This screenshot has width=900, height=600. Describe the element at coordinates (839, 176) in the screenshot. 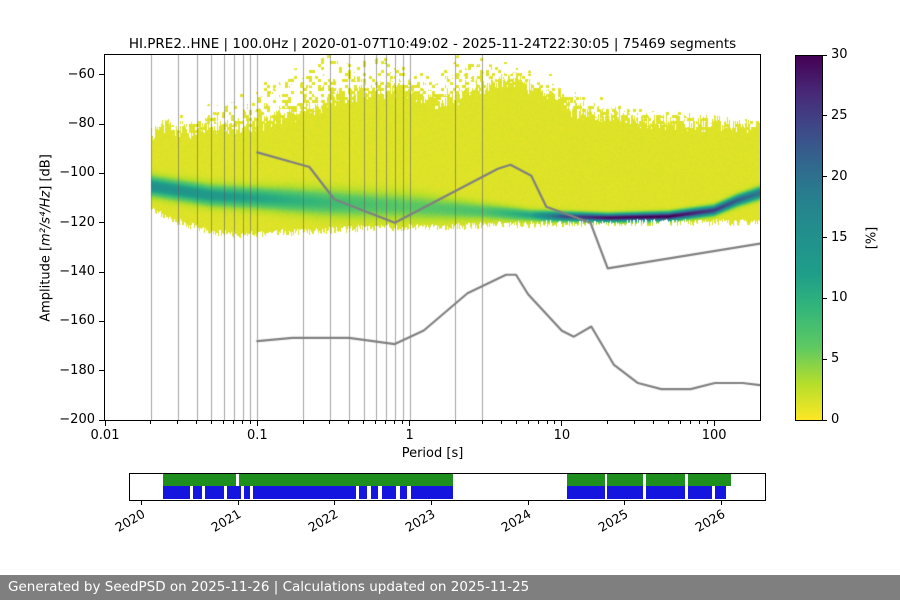

I see `colorbar-tick-label: 20` at that location.